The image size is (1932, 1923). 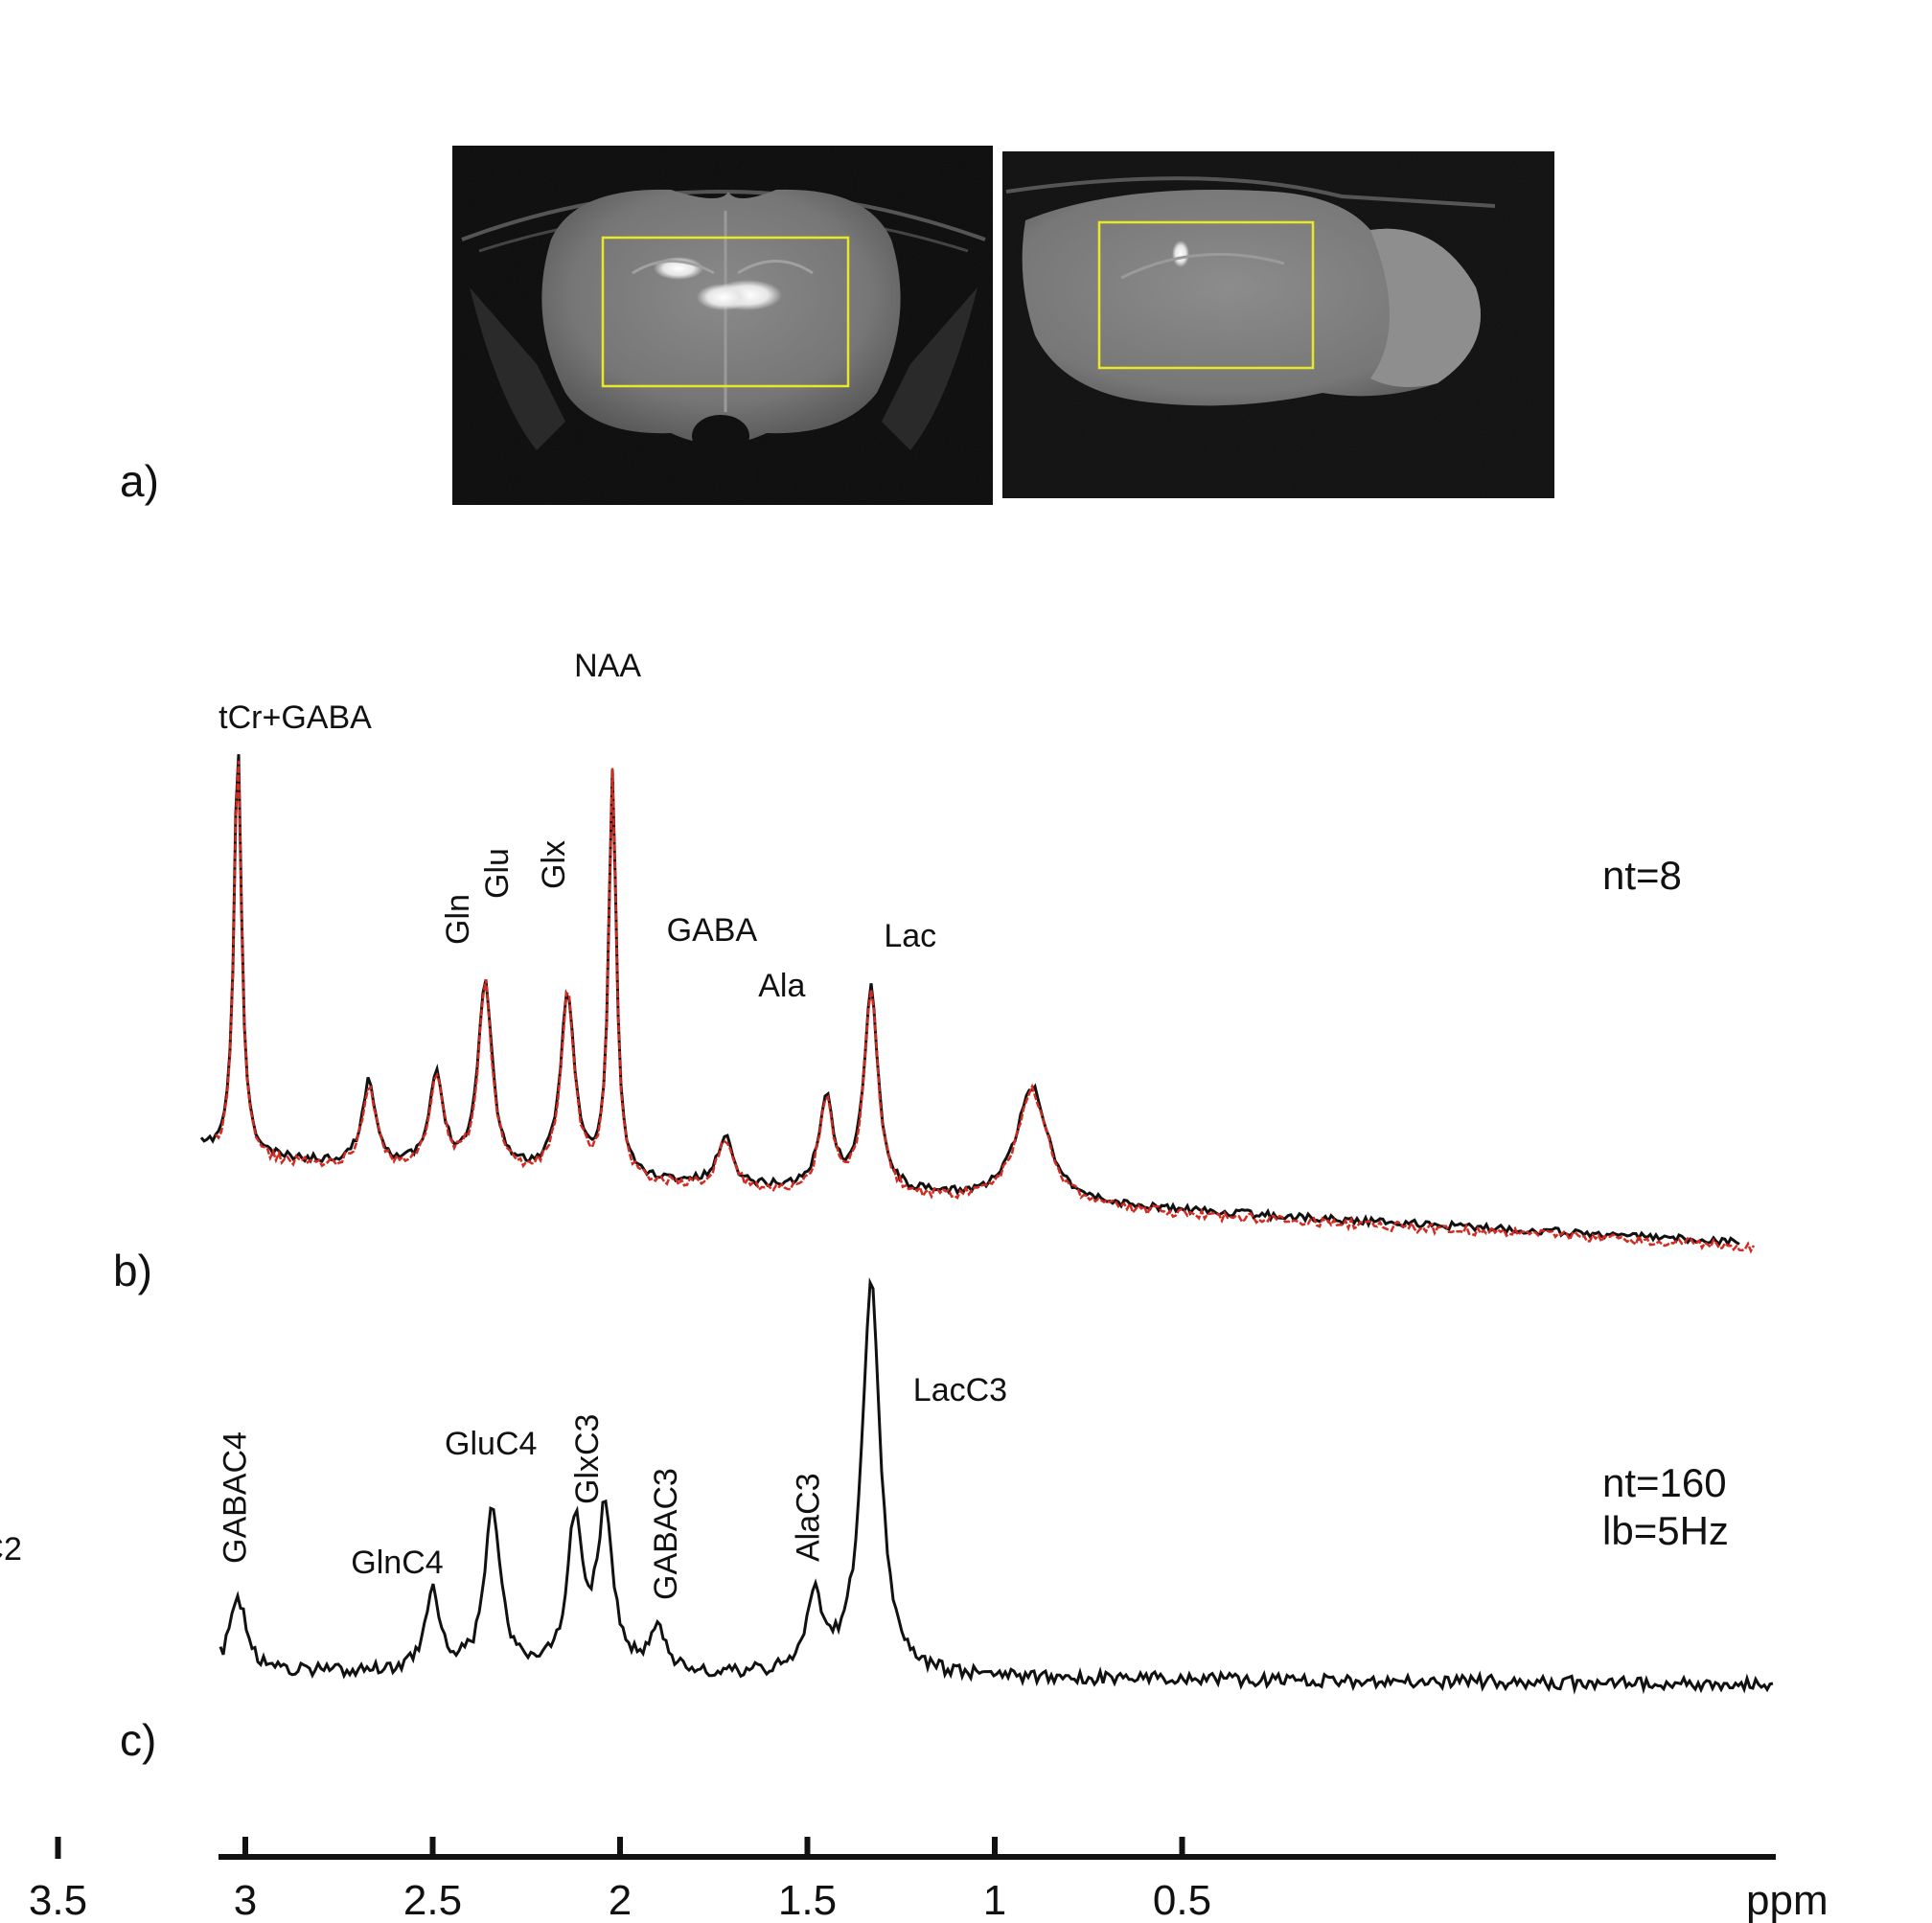 I want to click on spectrum-c-peak-label: GABAC4, so click(x=235, y=1497).